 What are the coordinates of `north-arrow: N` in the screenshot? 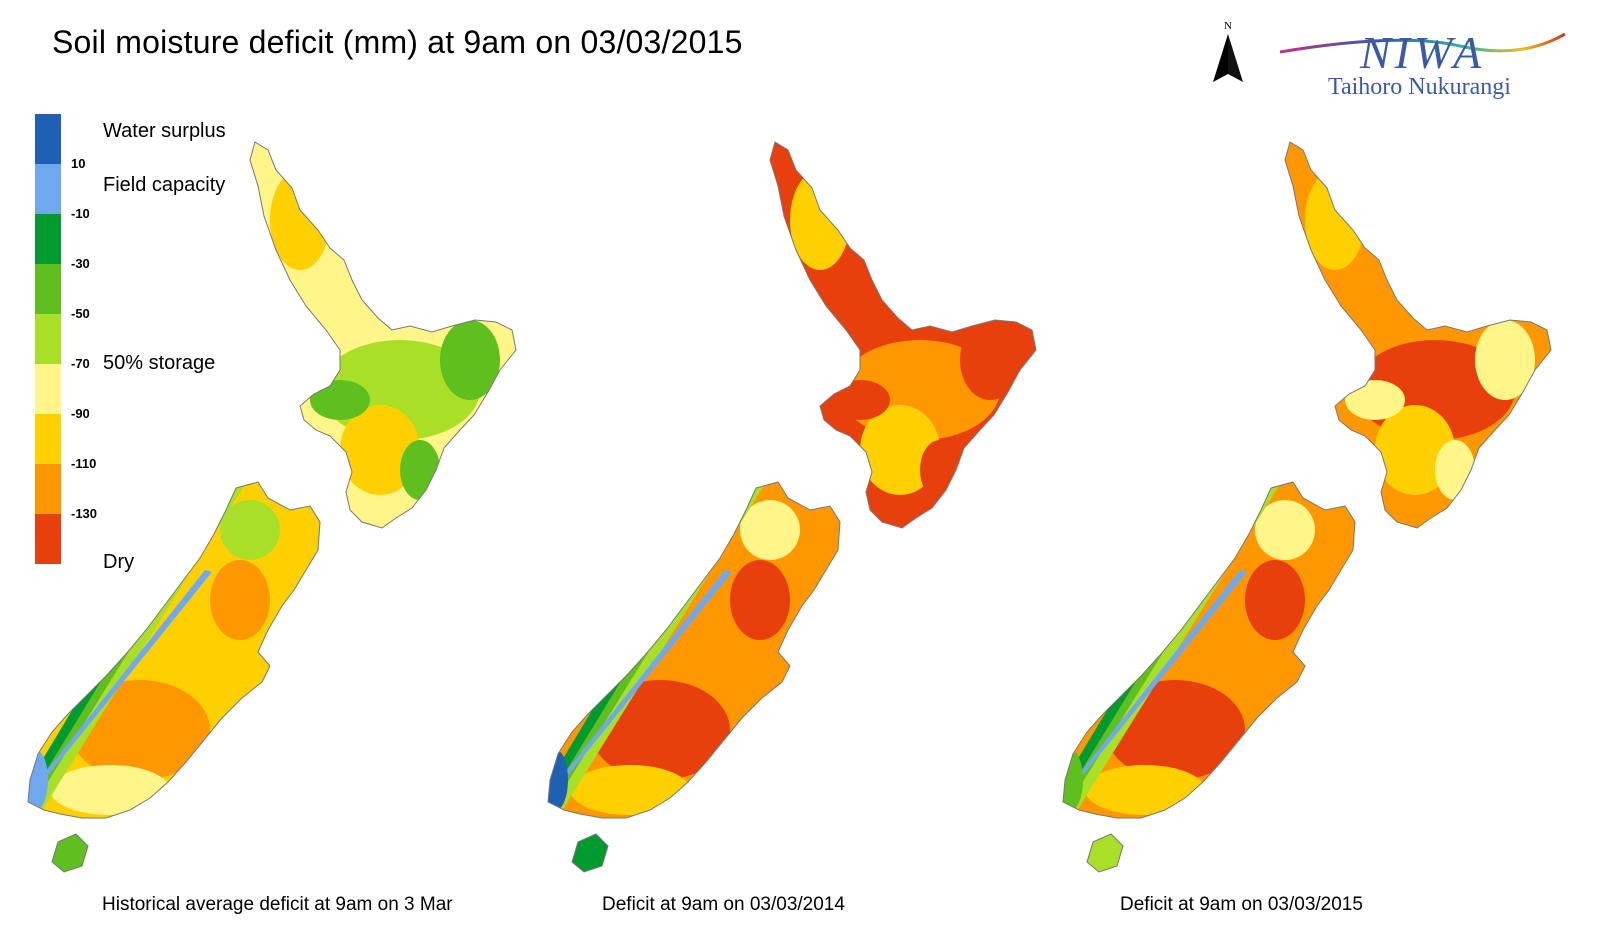 It's located at (1230, 55).